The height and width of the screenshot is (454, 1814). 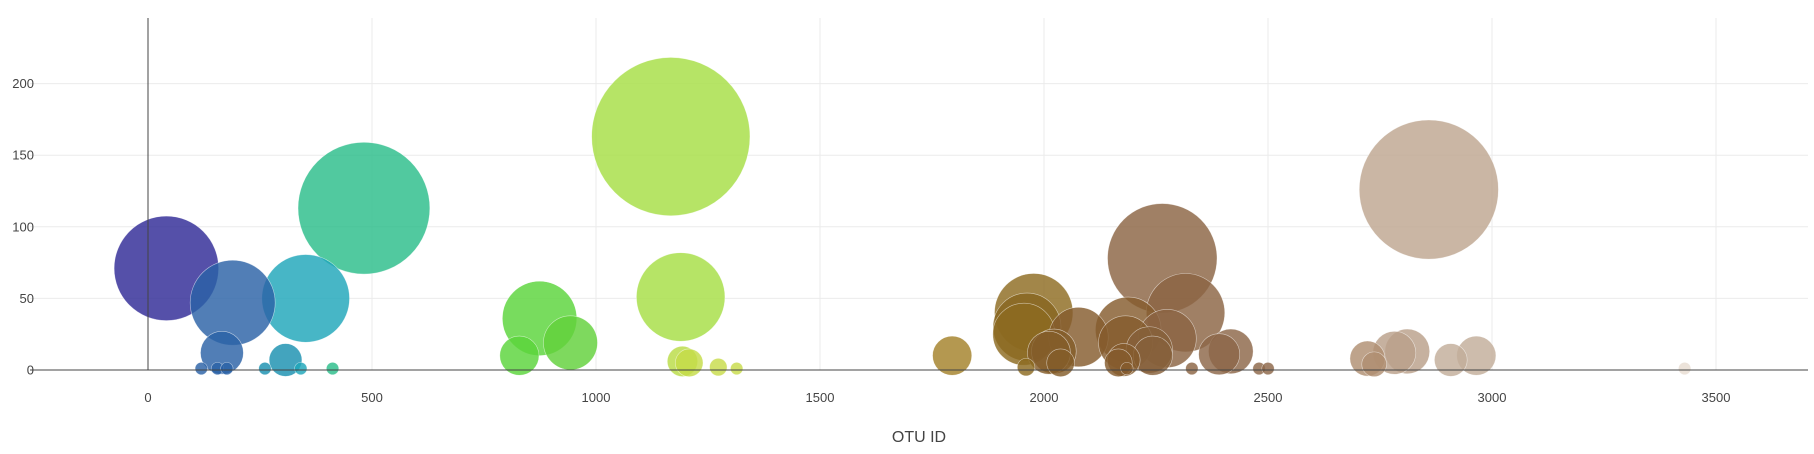 What do you see at coordinates (919, 437) in the screenshot?
I see `x-axis-title: OTU ID` at bounding box center [919, 437].